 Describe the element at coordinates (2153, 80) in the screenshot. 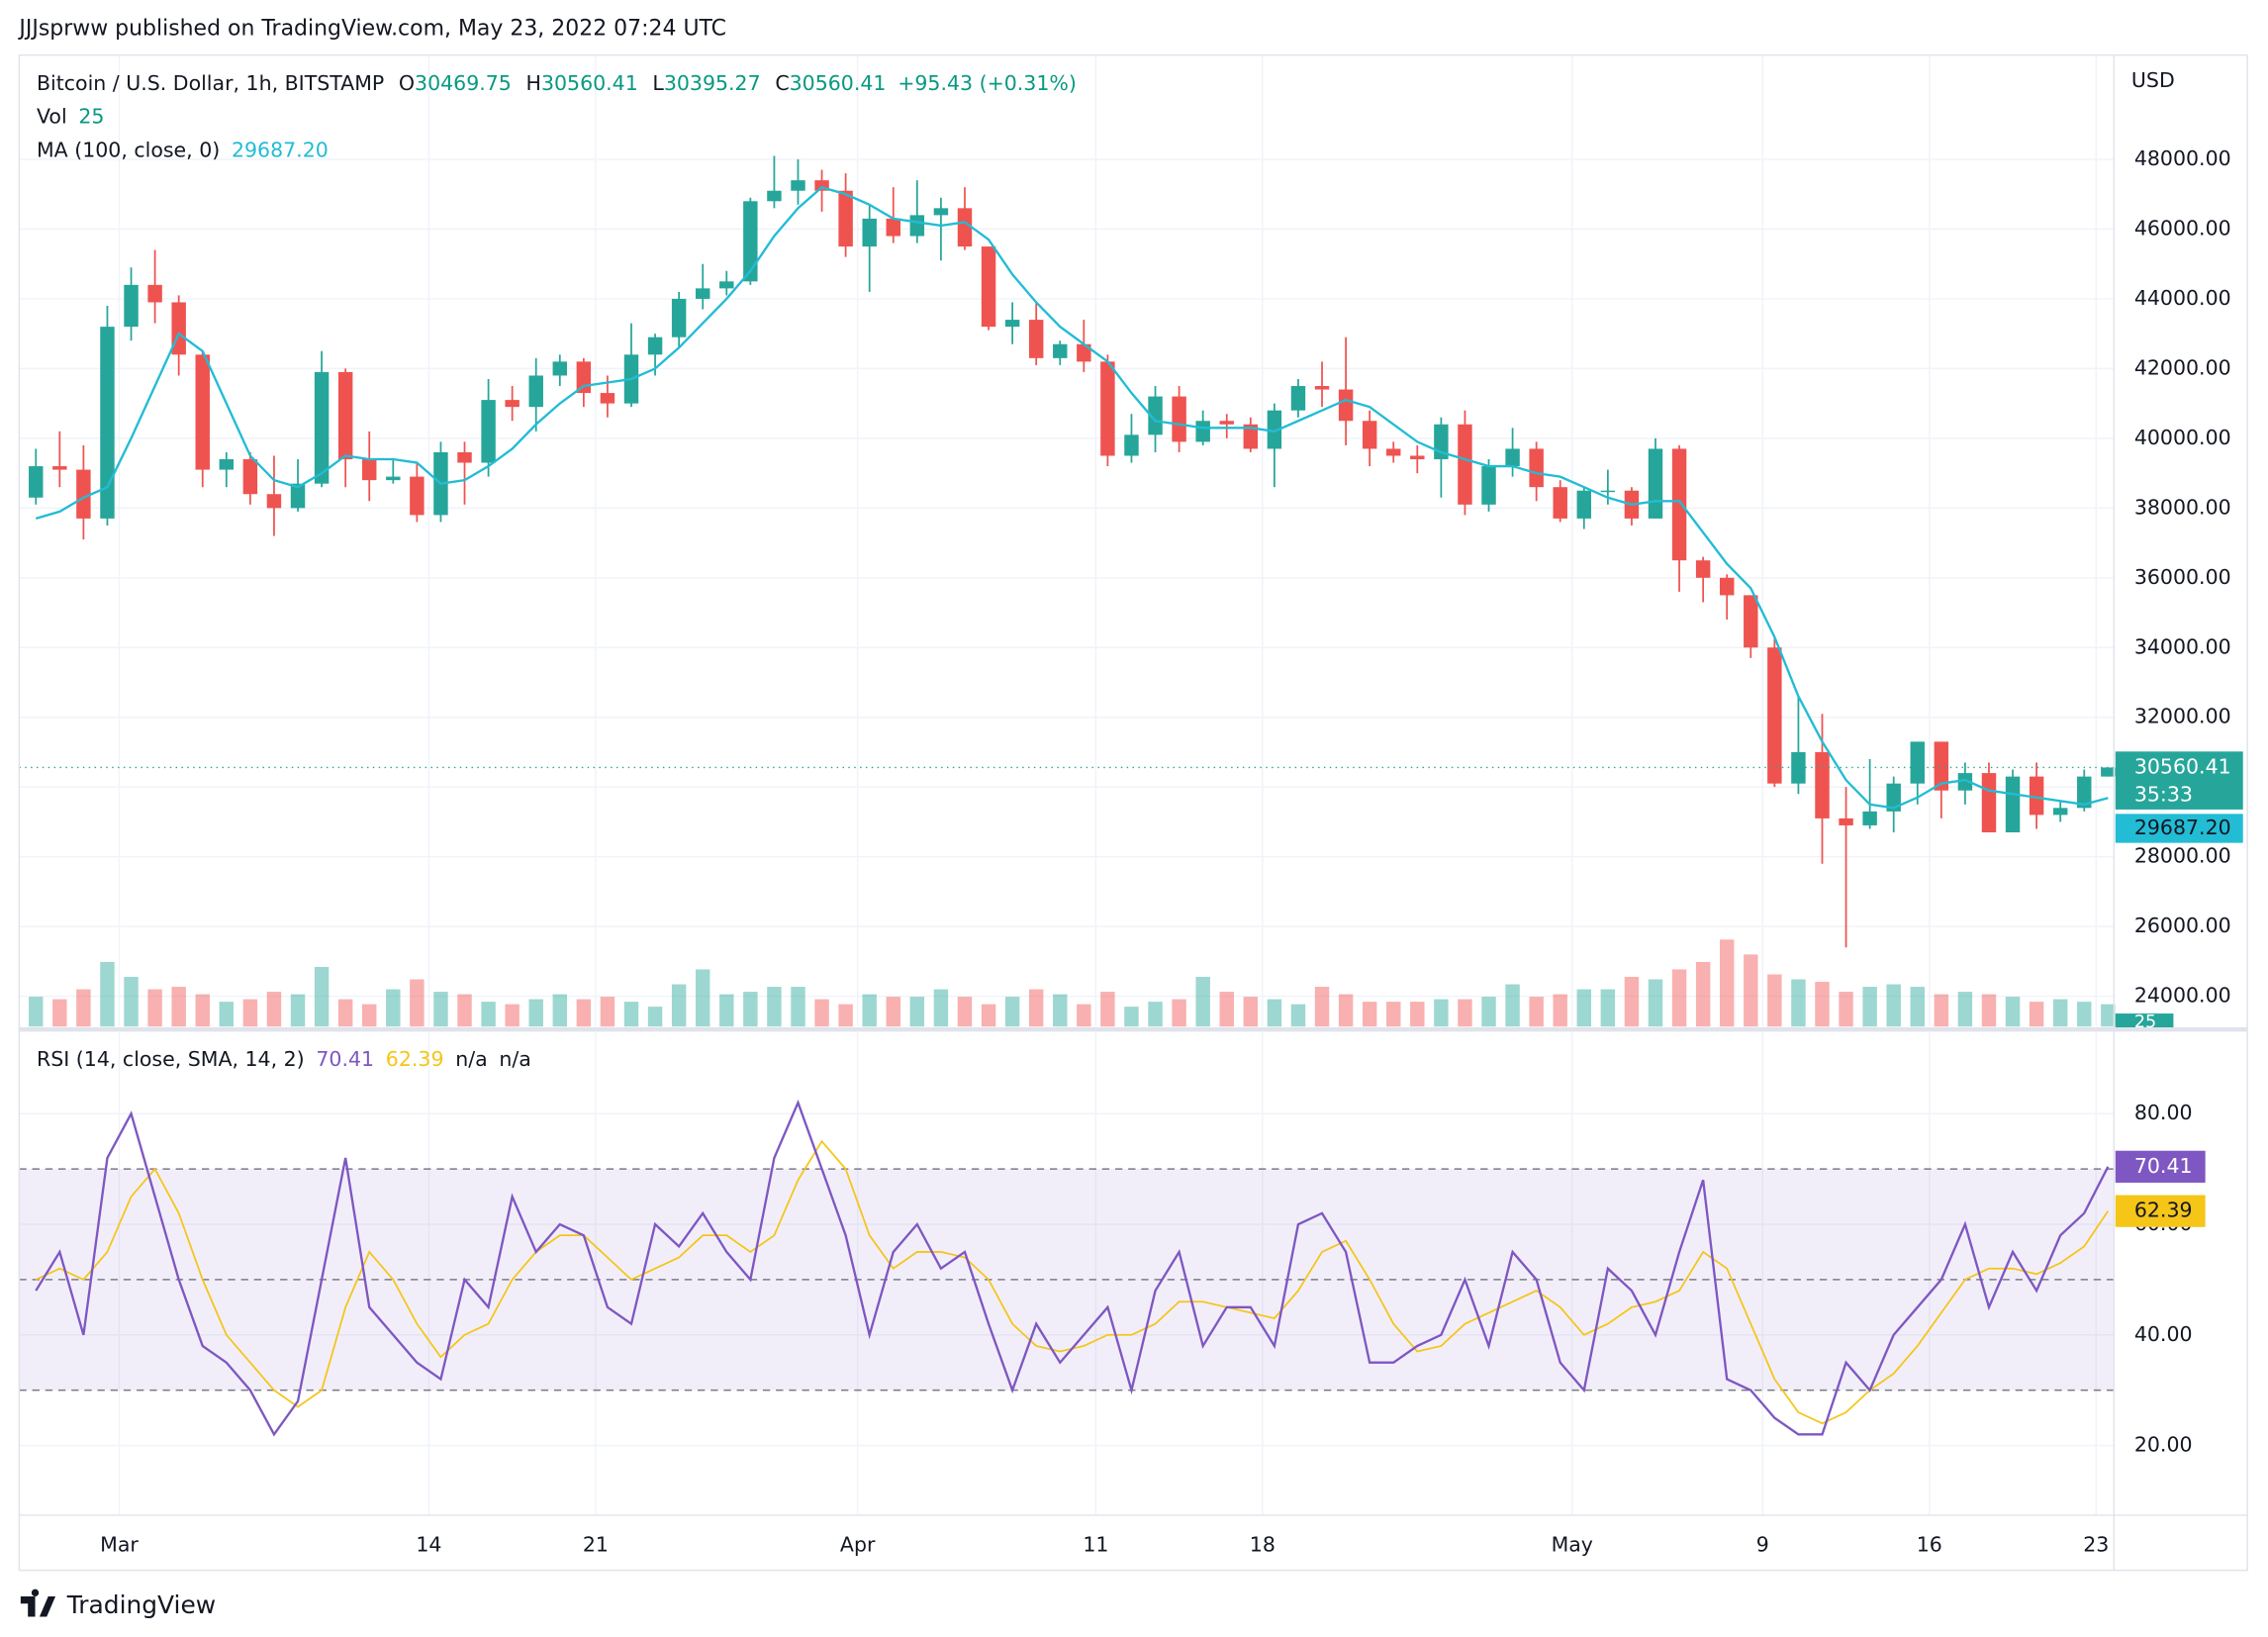

I see `currency: USD` at that location.